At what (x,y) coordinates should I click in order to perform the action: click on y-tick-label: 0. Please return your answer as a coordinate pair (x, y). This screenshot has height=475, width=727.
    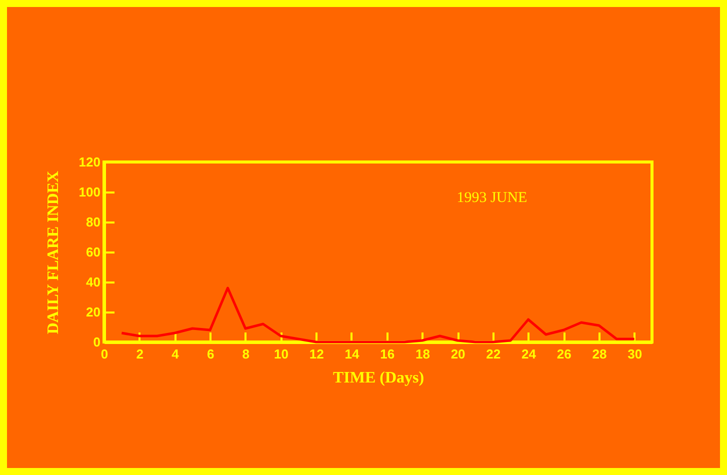
    Looking at the image, I should click on (96, 342).